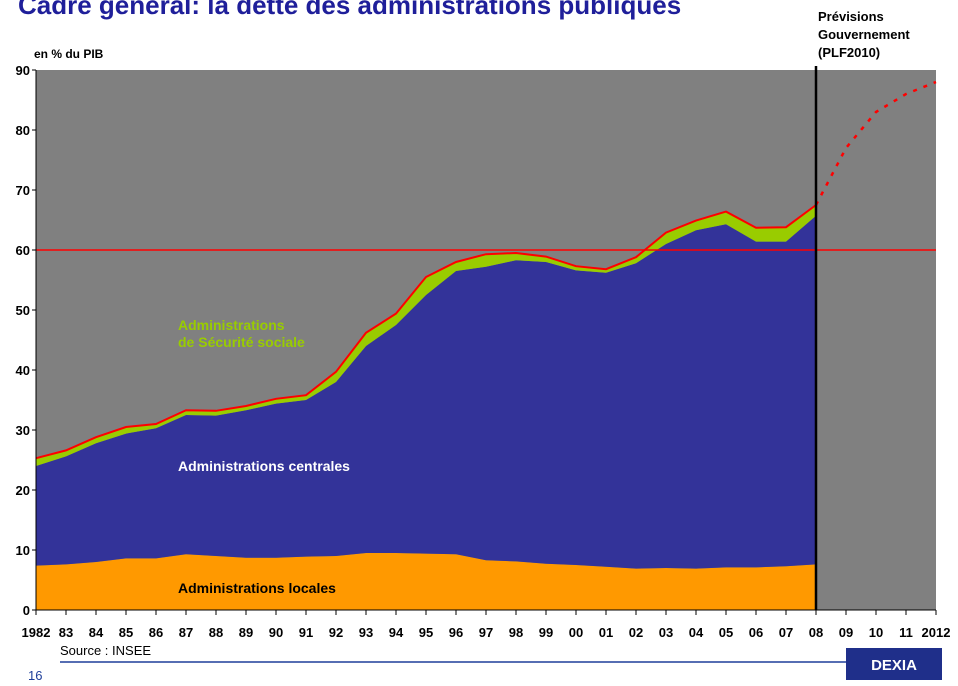  I want to click on forecast-line, so click(875, 143).